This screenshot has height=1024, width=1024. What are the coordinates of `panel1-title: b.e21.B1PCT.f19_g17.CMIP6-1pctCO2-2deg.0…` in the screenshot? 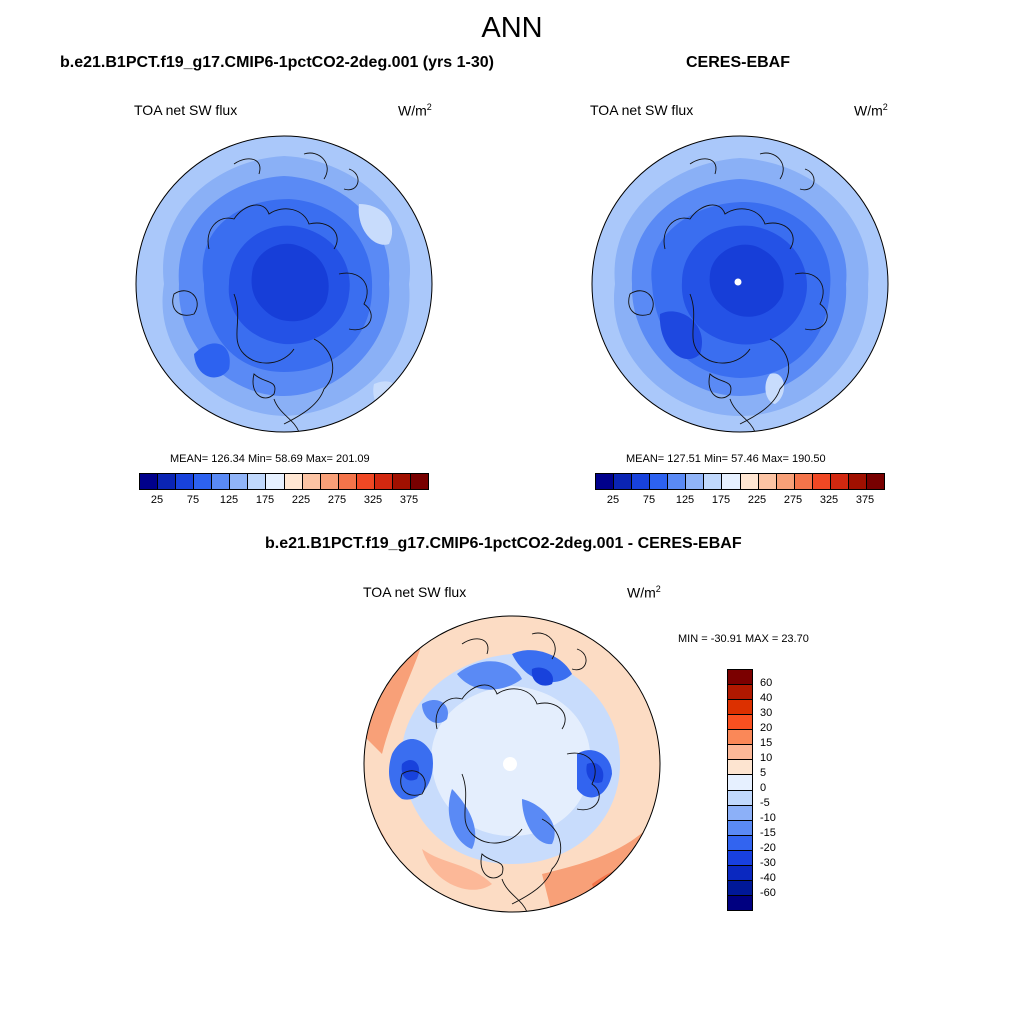 It's located at (277, 62).